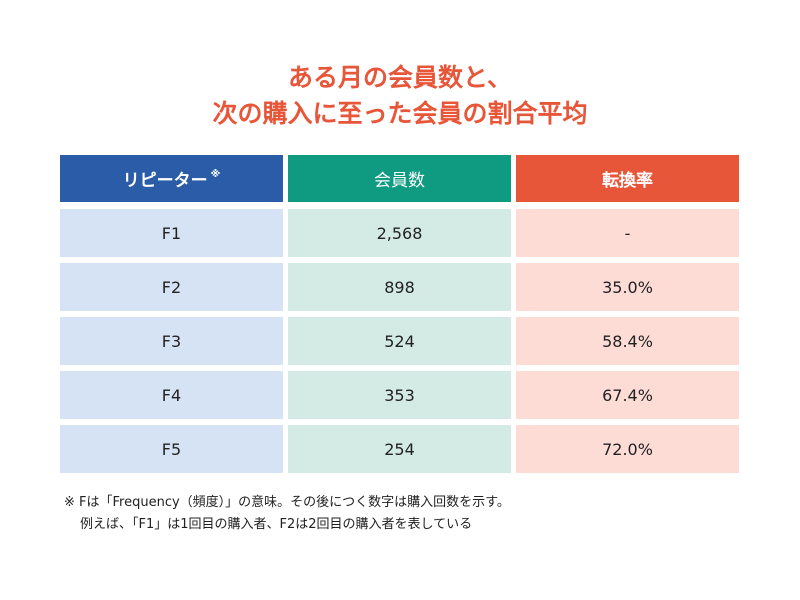 The width and height of the screenshot is (800, 600). Describe the element at coordinates (627, 233) in the screenshot. I see `cell-rate: -` at that location.